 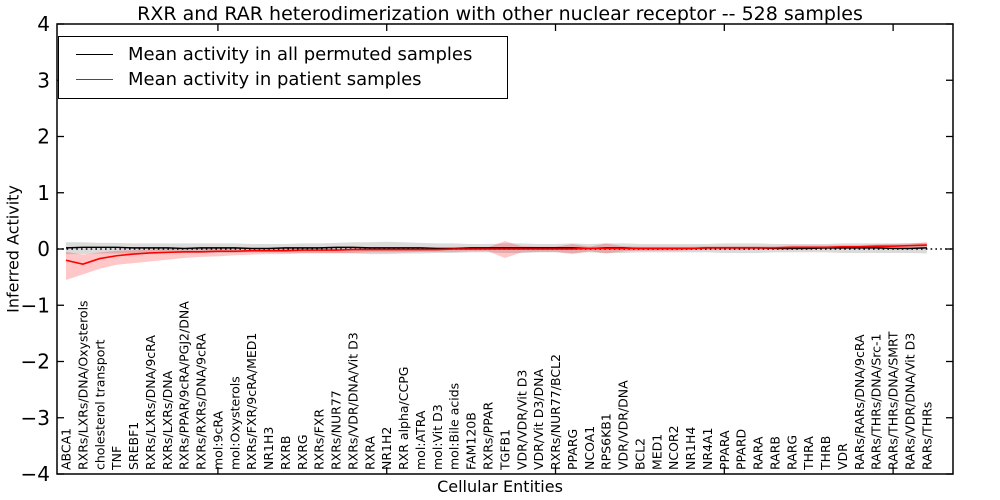 I want to click on patient-line, so click(x=496, y=255).